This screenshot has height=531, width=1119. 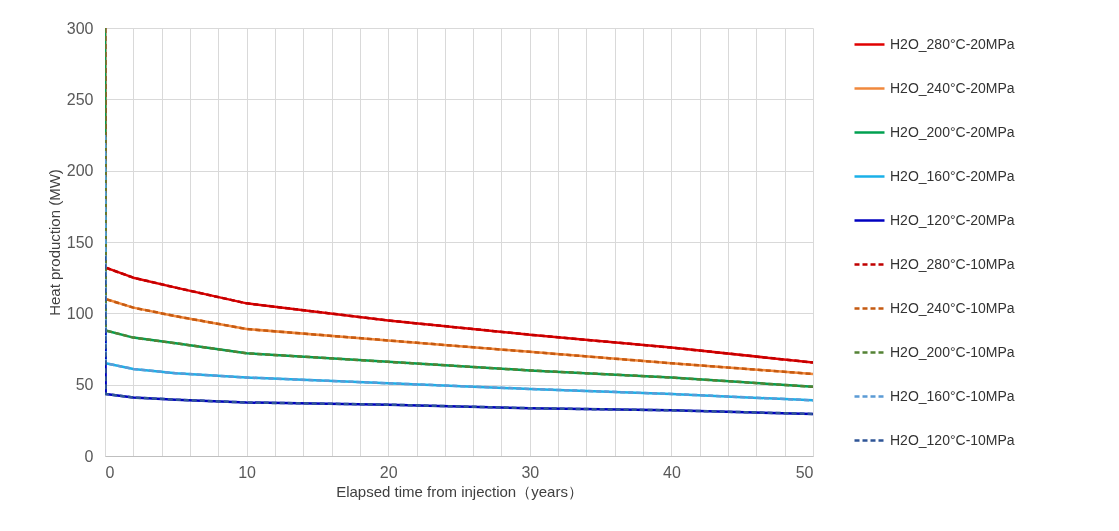 What do you see at coordinates (952, 131) in the screenshot?
I see `legend-label: H2O_200°C-20MPa` at bounding box center [952, 131].